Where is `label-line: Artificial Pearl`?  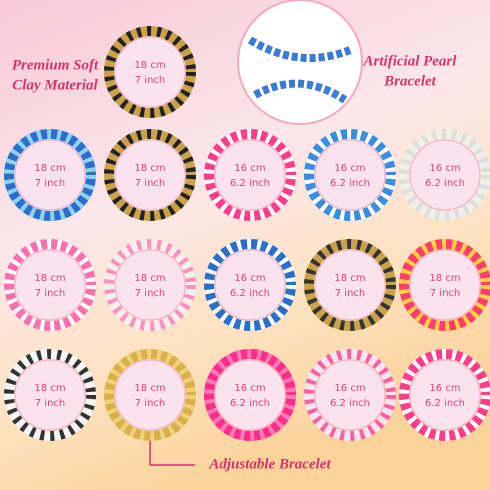
label-line: Artificial Pearl is located at coordinates (410, 61).